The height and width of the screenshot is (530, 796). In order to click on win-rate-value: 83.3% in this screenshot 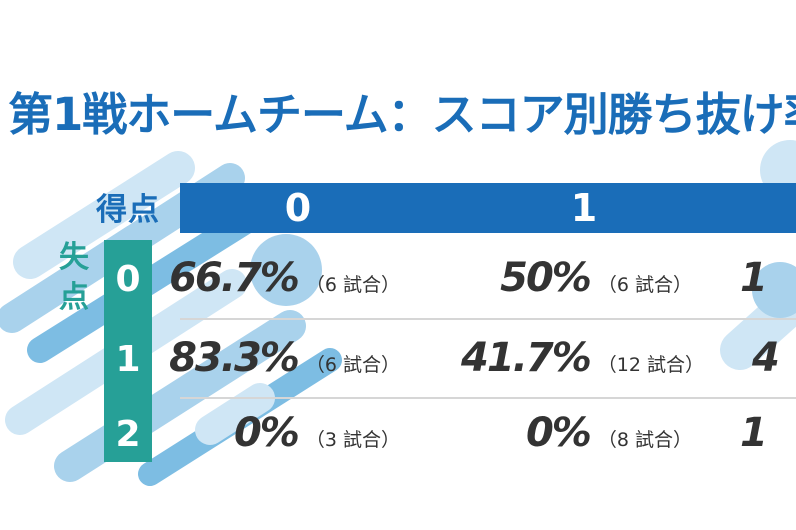, I will do `click(234, 358)`.